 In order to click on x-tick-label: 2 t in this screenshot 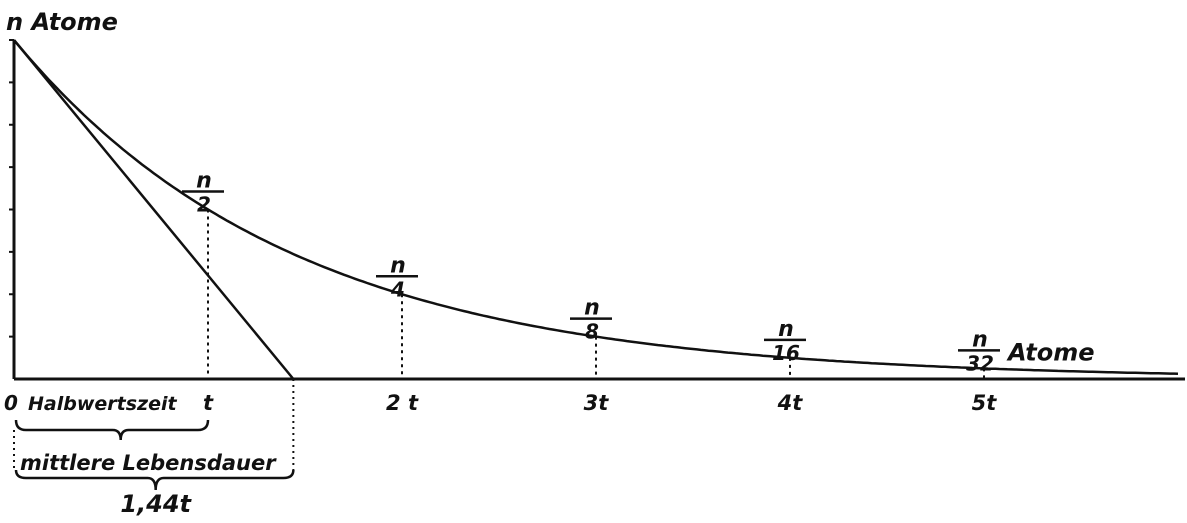, I will do `click(402, 403)`.